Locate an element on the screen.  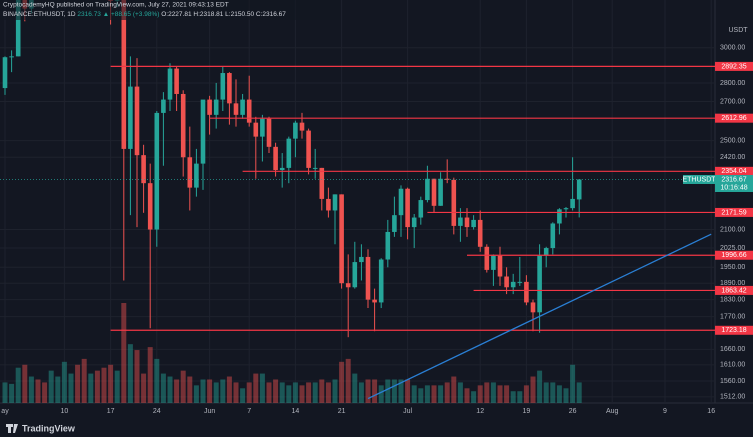
level-label: 2612.96 is located at coordinates (733, 118).